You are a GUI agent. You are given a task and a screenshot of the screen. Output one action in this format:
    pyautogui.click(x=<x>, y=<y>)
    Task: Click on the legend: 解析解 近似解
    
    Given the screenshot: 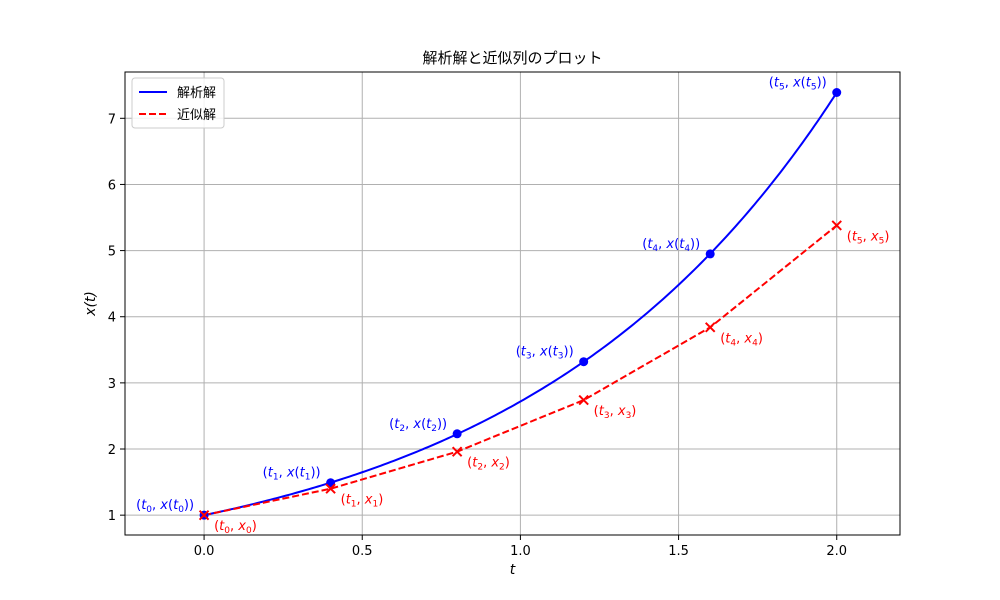 What is the action you would take?
    pyautogui.click(x=178, y=103)
    